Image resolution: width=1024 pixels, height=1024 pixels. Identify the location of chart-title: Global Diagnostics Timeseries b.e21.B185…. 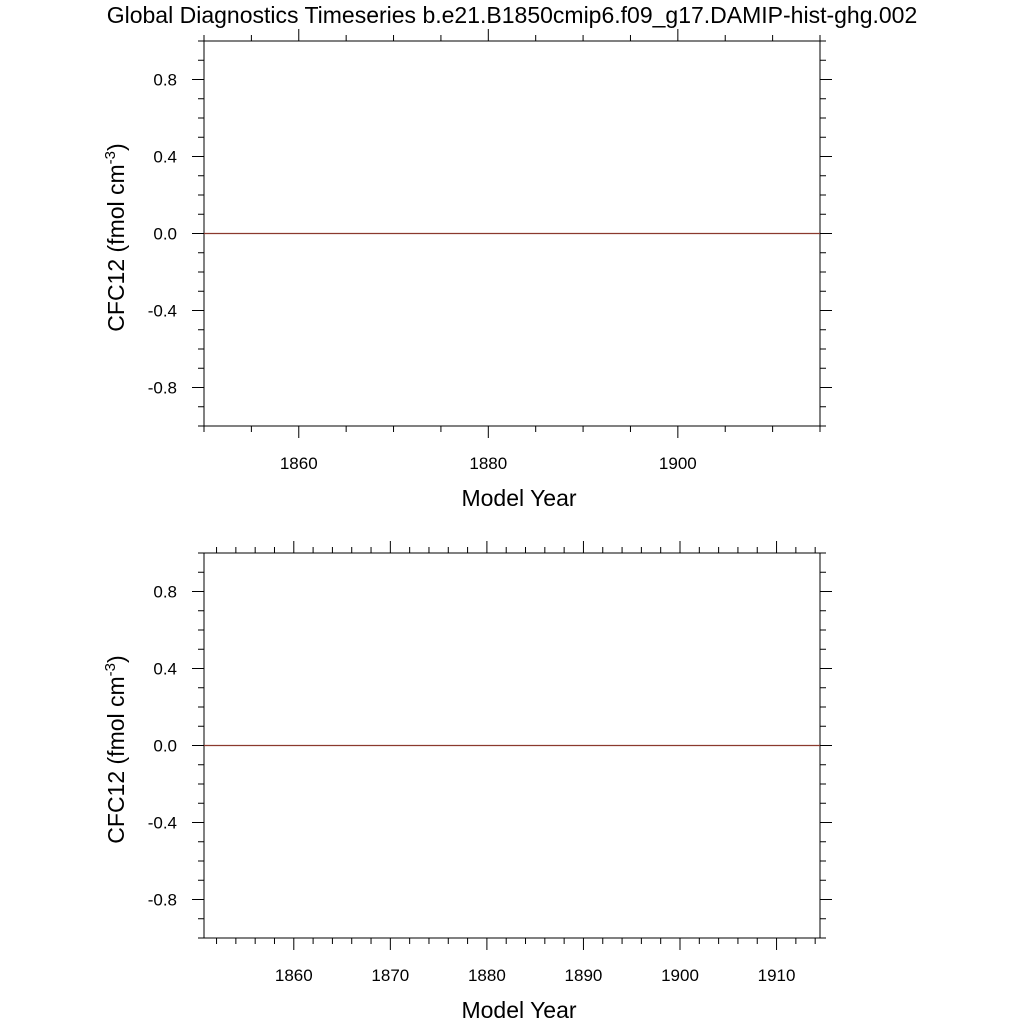
(512, 15).